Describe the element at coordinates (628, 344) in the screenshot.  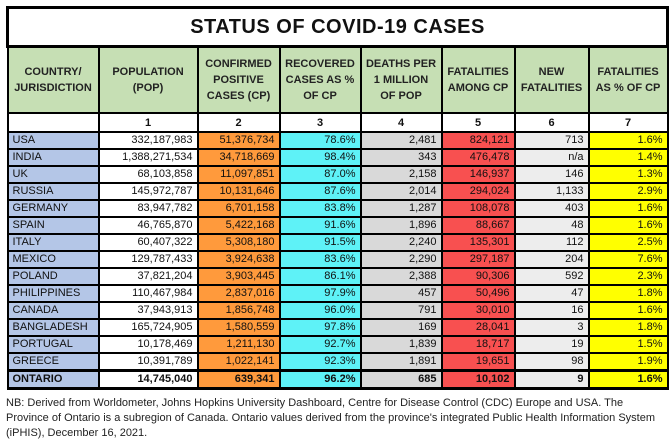
I see `cell-fatality-pct: 1.5%` at that location.